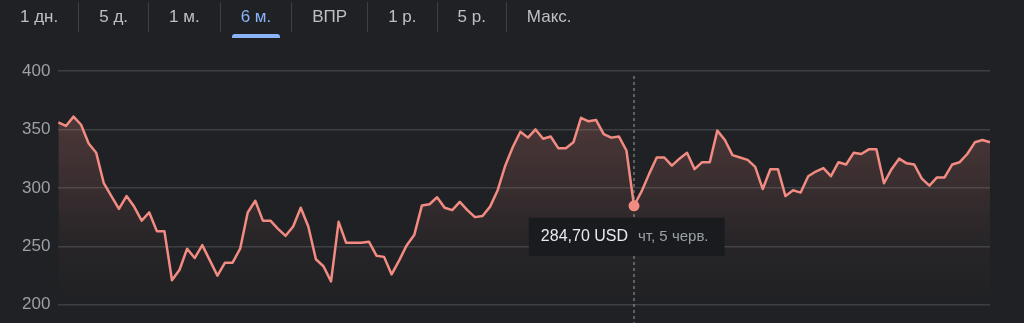 The height and width of the screenshot is (323, 1024). Describe the element at coordinates (673, 235) in the screenshot. I see `annotation: чт, 5 черв.` at that location.